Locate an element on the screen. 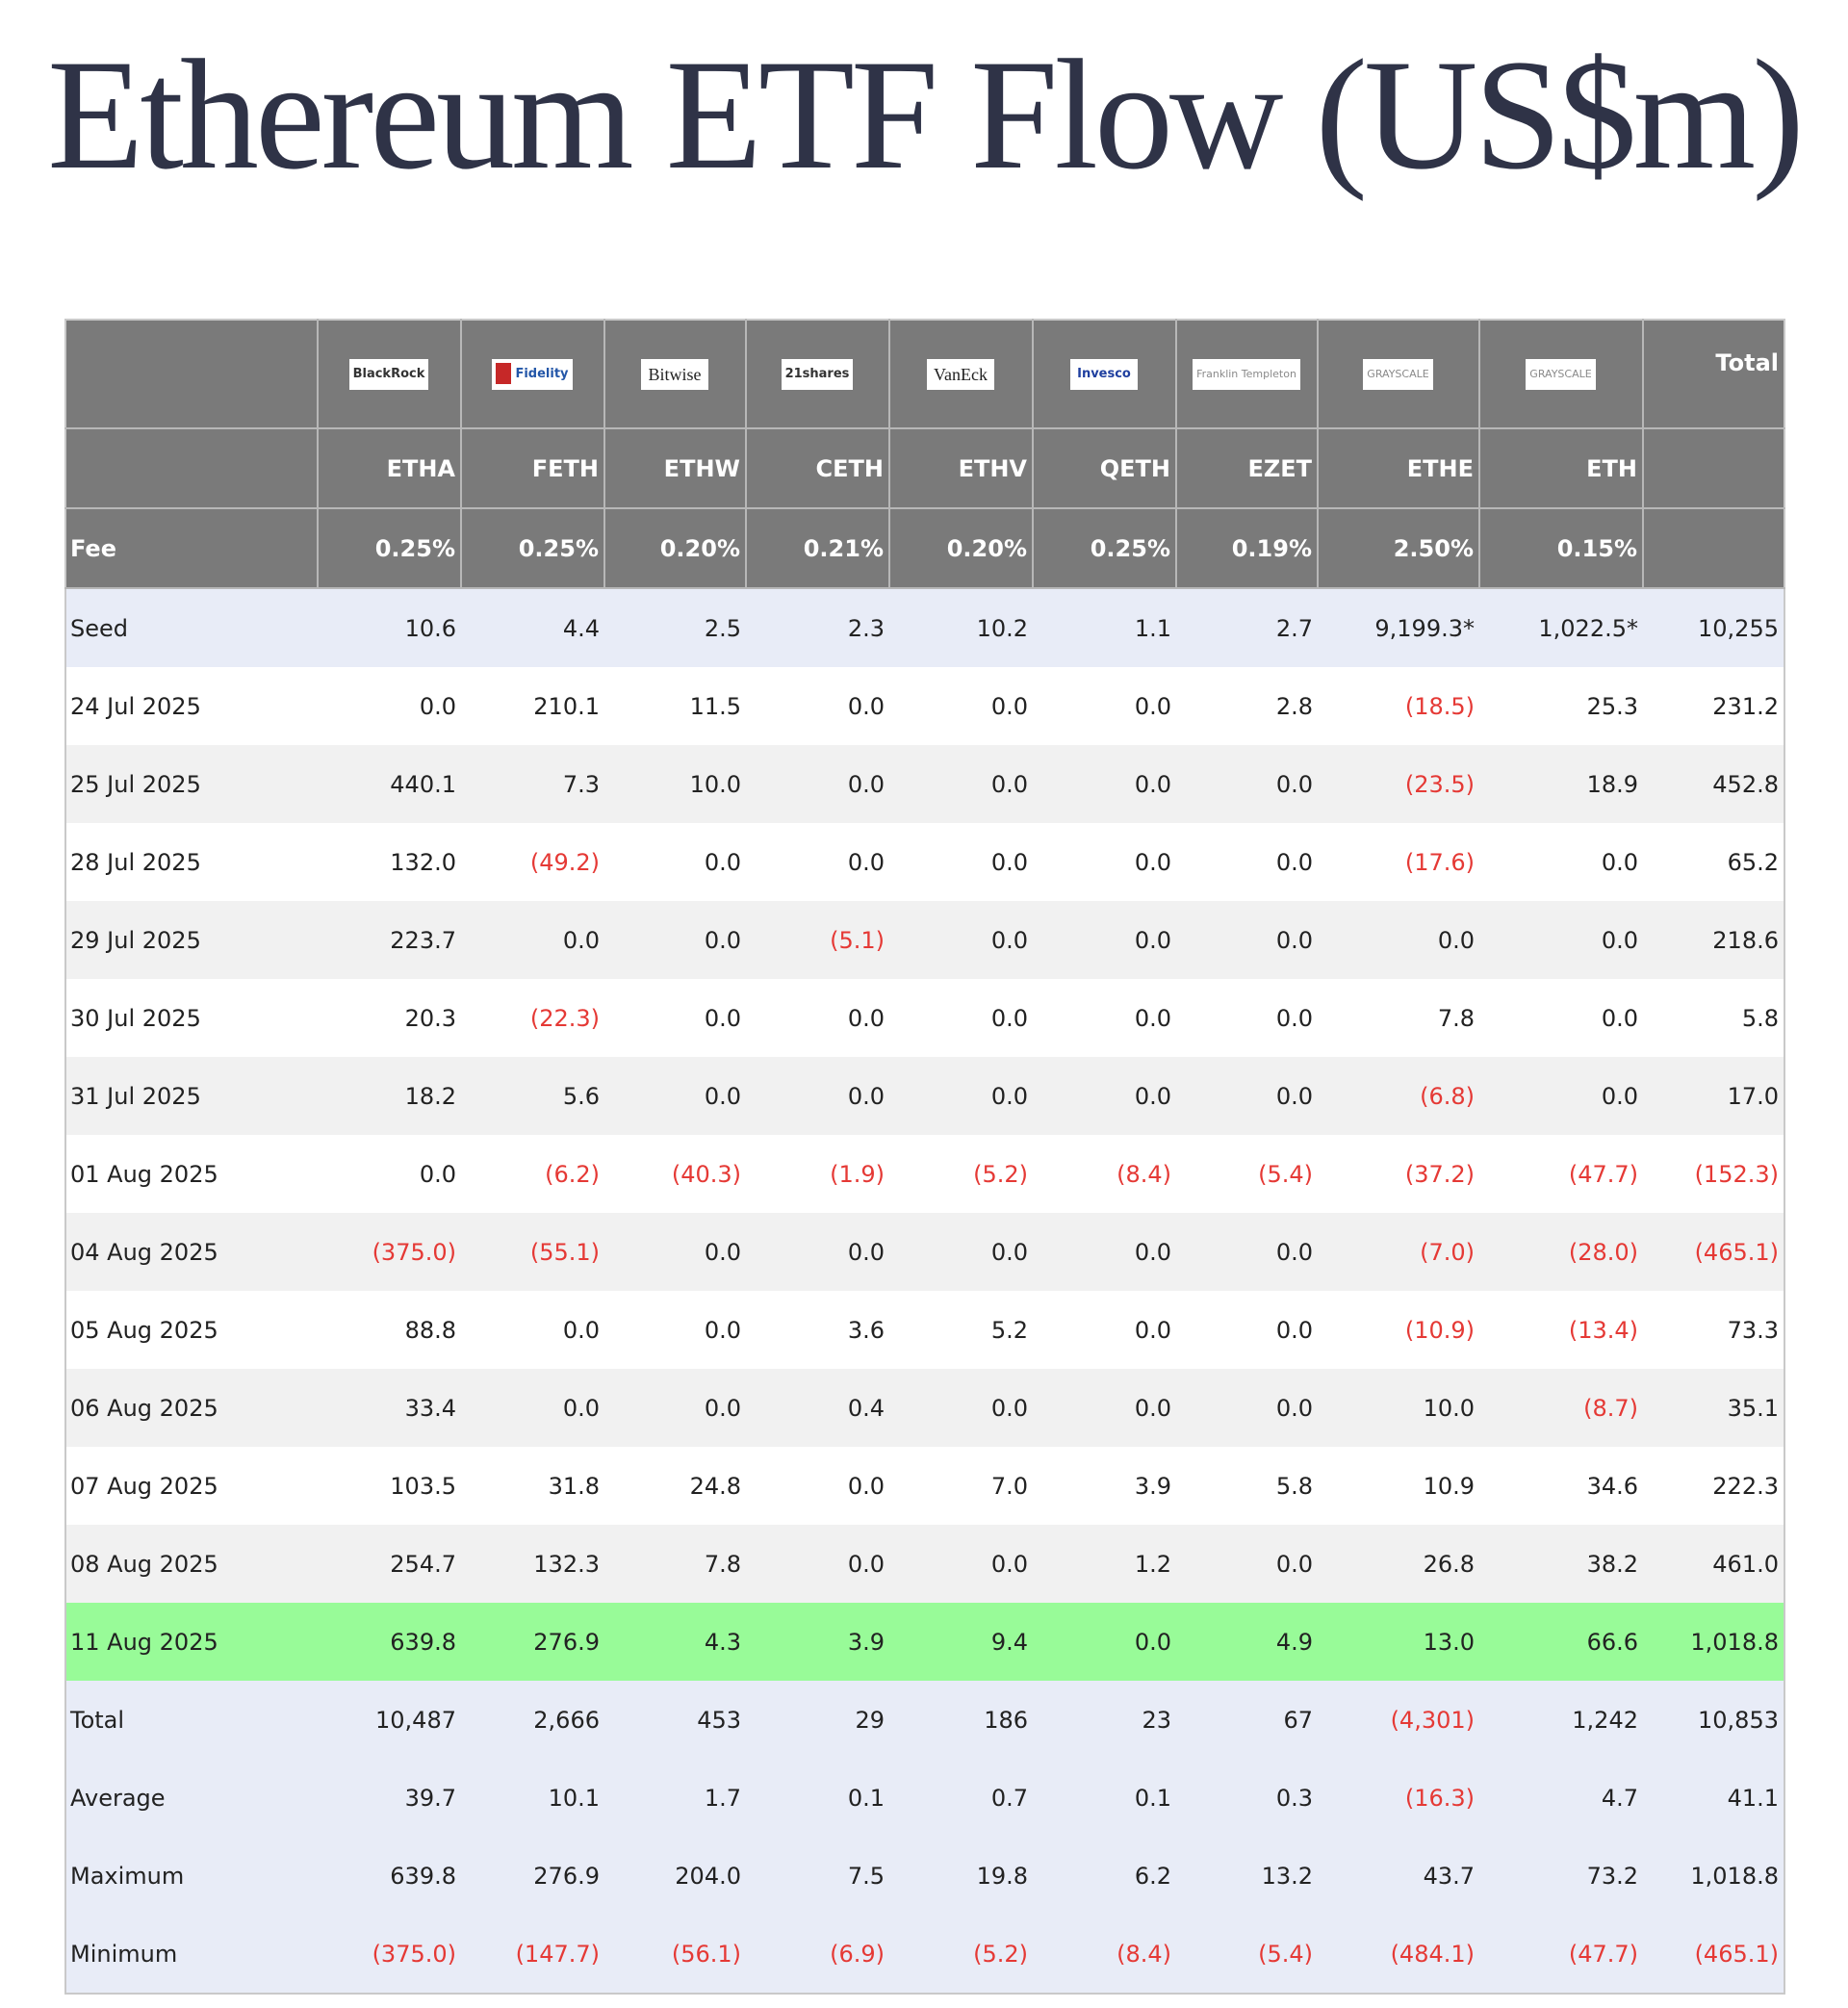 The image size is (1848, 2008). value-cell: 223.7 is located at coordinates (389, 940).